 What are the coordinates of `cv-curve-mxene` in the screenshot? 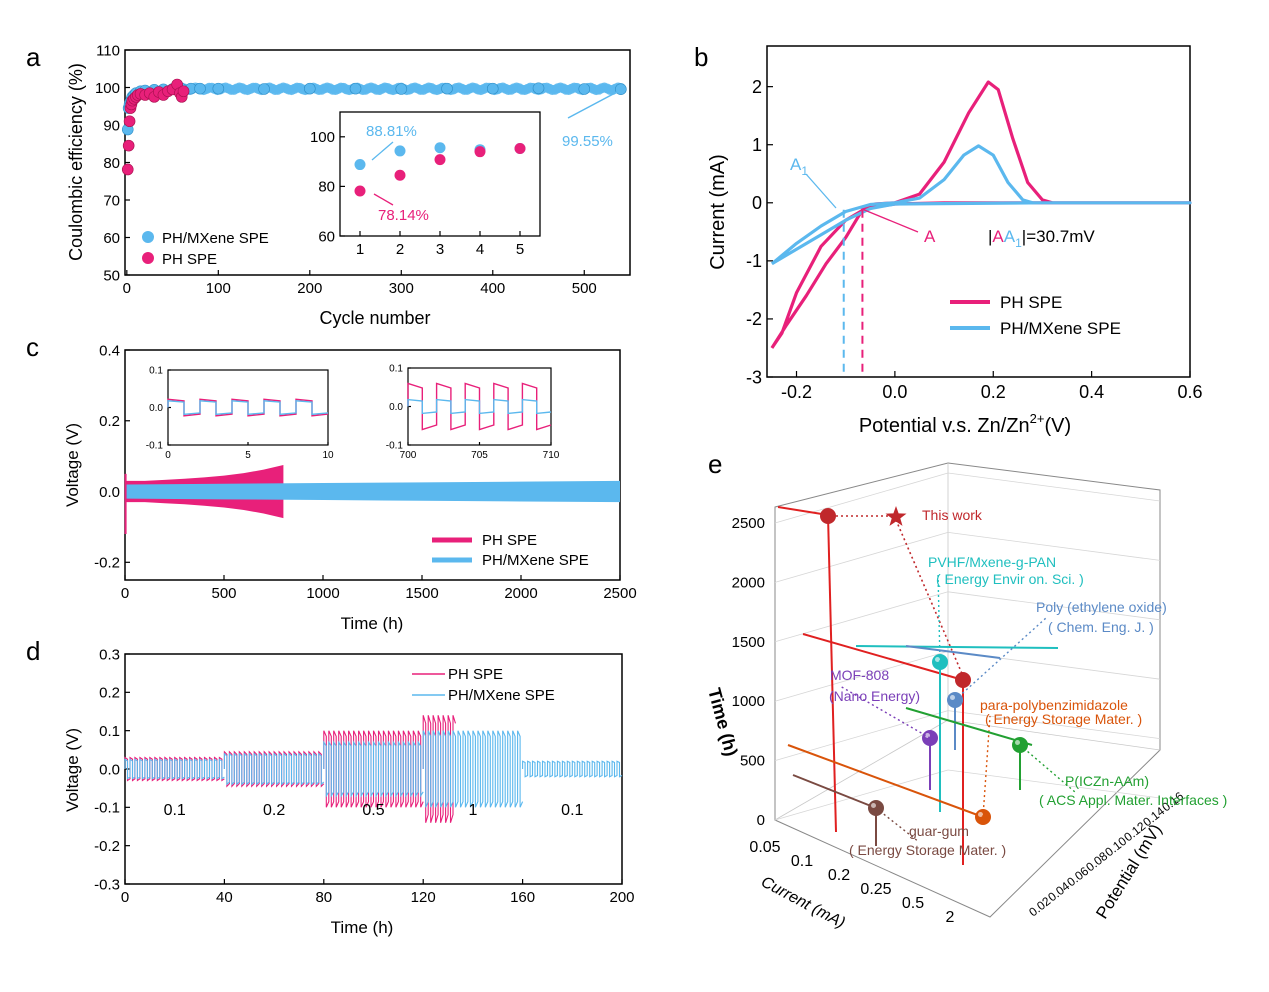 It's located at (981, 205).